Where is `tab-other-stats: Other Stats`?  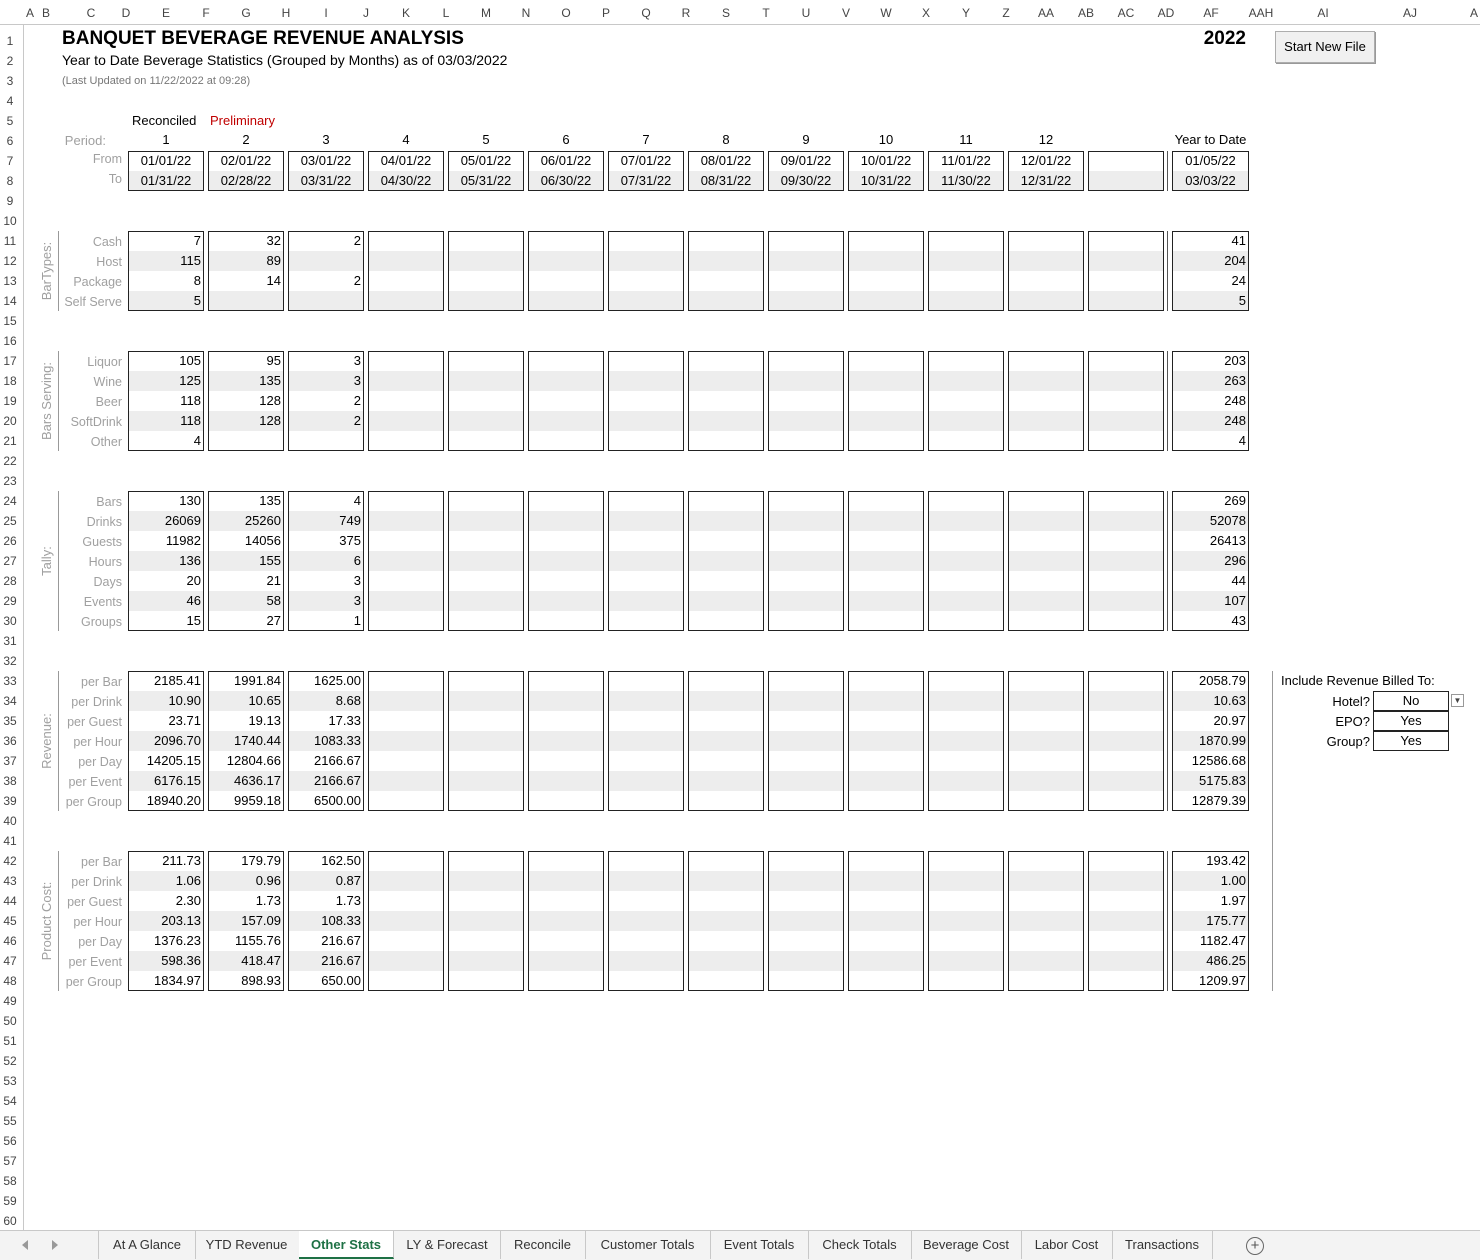
tab-other-stats: Other Stats is located at coordinates (346, 1245).